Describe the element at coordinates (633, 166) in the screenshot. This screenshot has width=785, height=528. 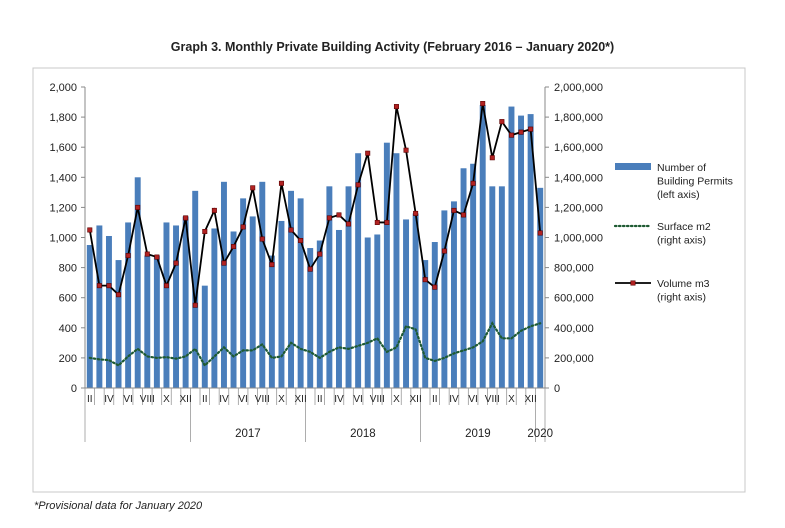
I see `legend-swatch-permits` at that location.